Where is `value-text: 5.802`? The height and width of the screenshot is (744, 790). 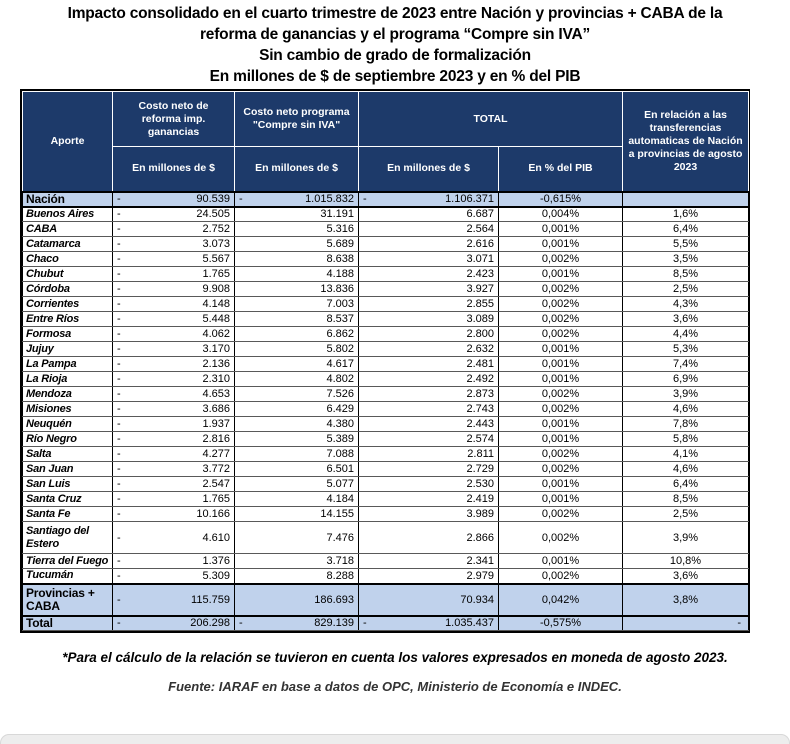 value-text: 5.802 is located at coordinates (340, 349).